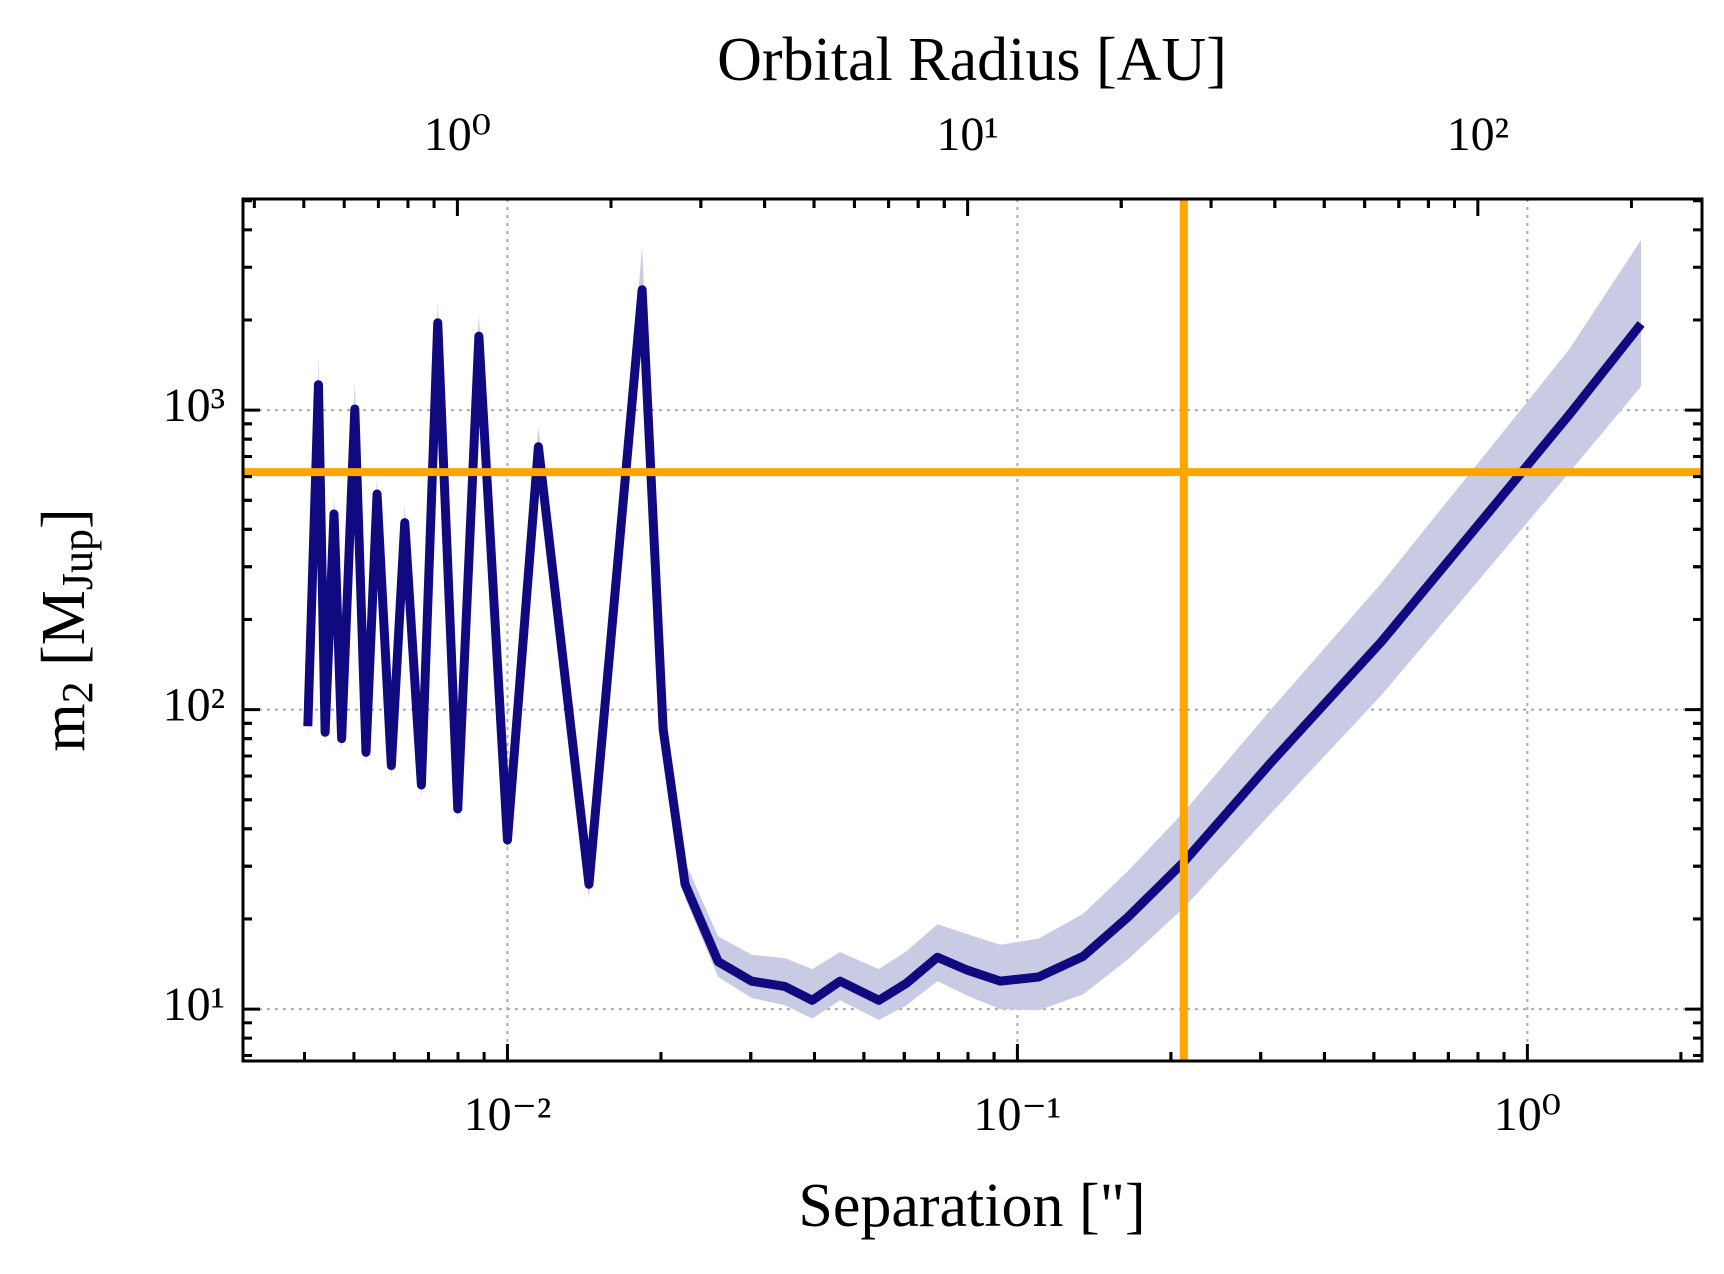 The image size is (1724, 1274). Describe the element at coordinates (1018, 1114) in the screenshot. I see `x-tick-label: 10⁻¹` at that location.